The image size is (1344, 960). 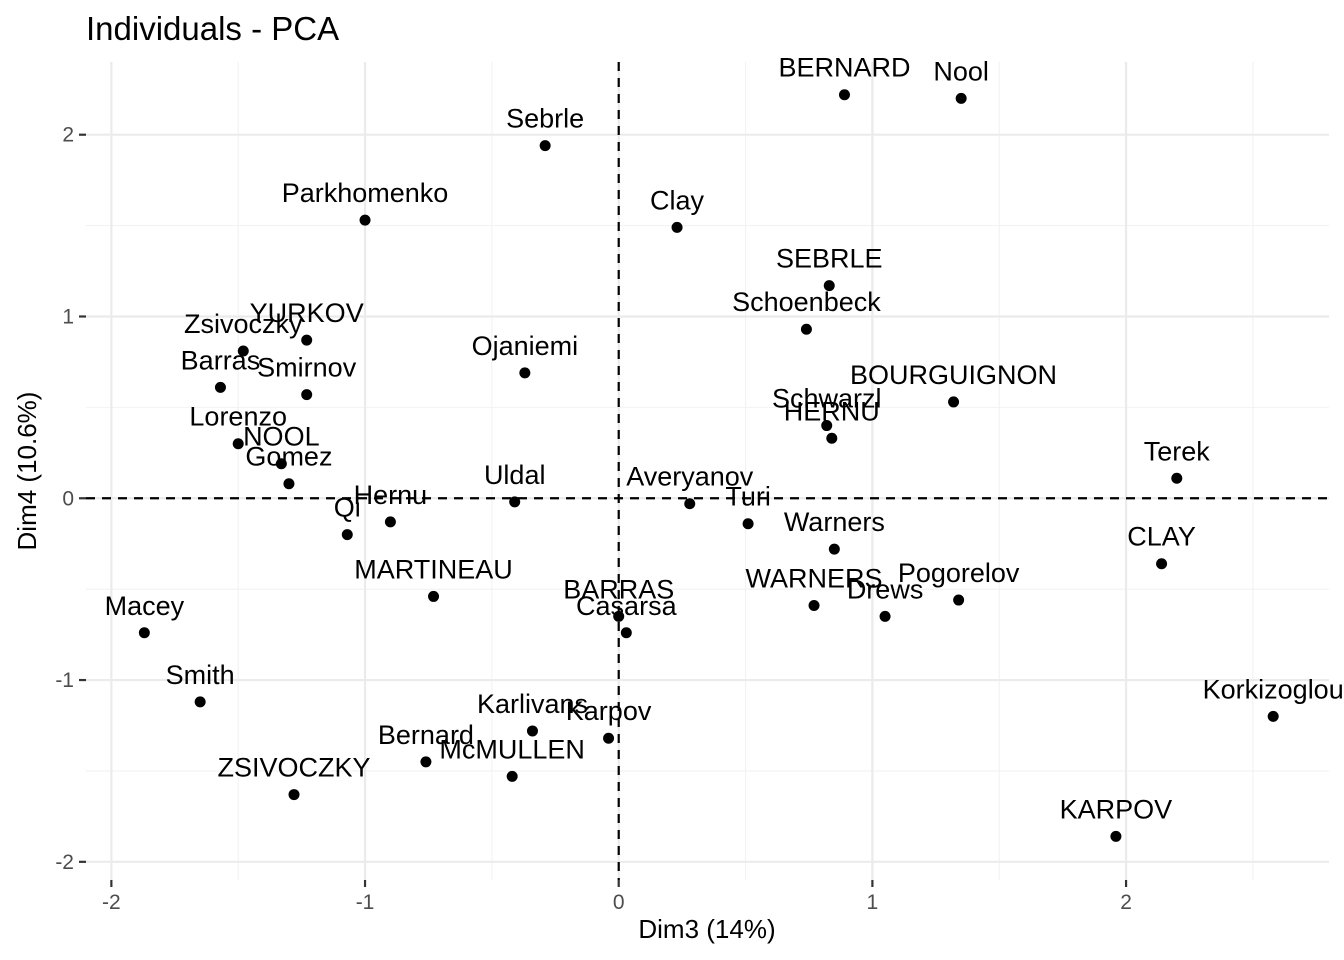 What do you see at coordinates (515, 475) in the screenshot?
I see `point-label: Uldal` at bounding box center [515, 475].